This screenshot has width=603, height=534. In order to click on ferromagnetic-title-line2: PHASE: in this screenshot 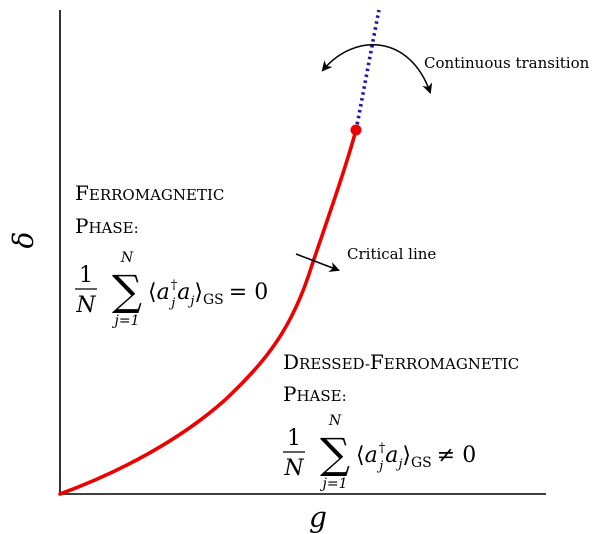, I will do `click(107, 226)`.